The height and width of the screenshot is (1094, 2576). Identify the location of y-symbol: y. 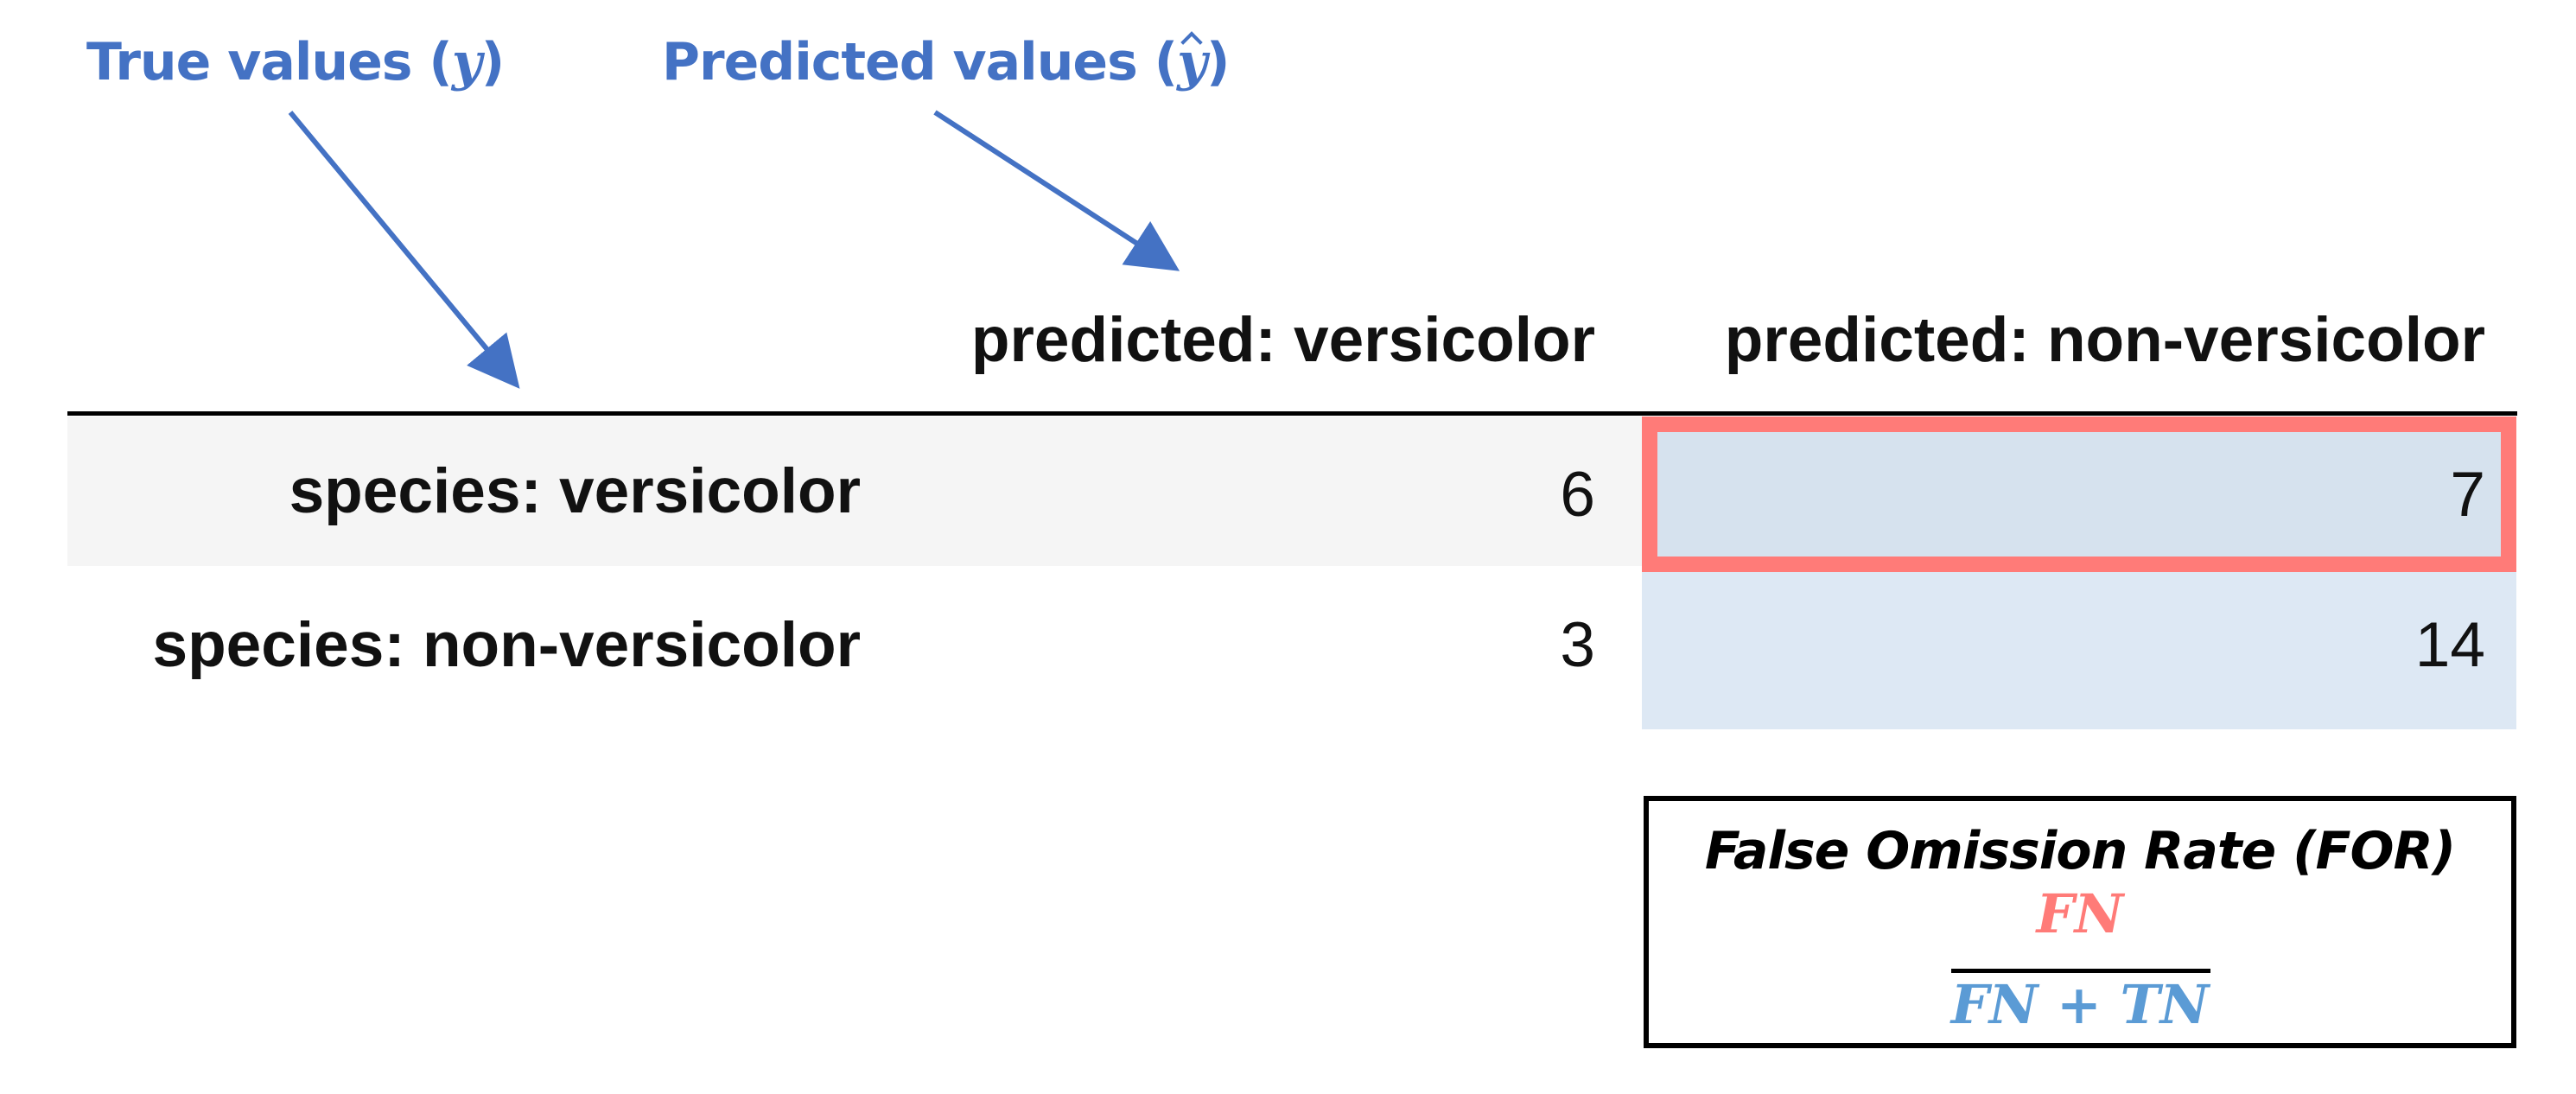
(467, 62).